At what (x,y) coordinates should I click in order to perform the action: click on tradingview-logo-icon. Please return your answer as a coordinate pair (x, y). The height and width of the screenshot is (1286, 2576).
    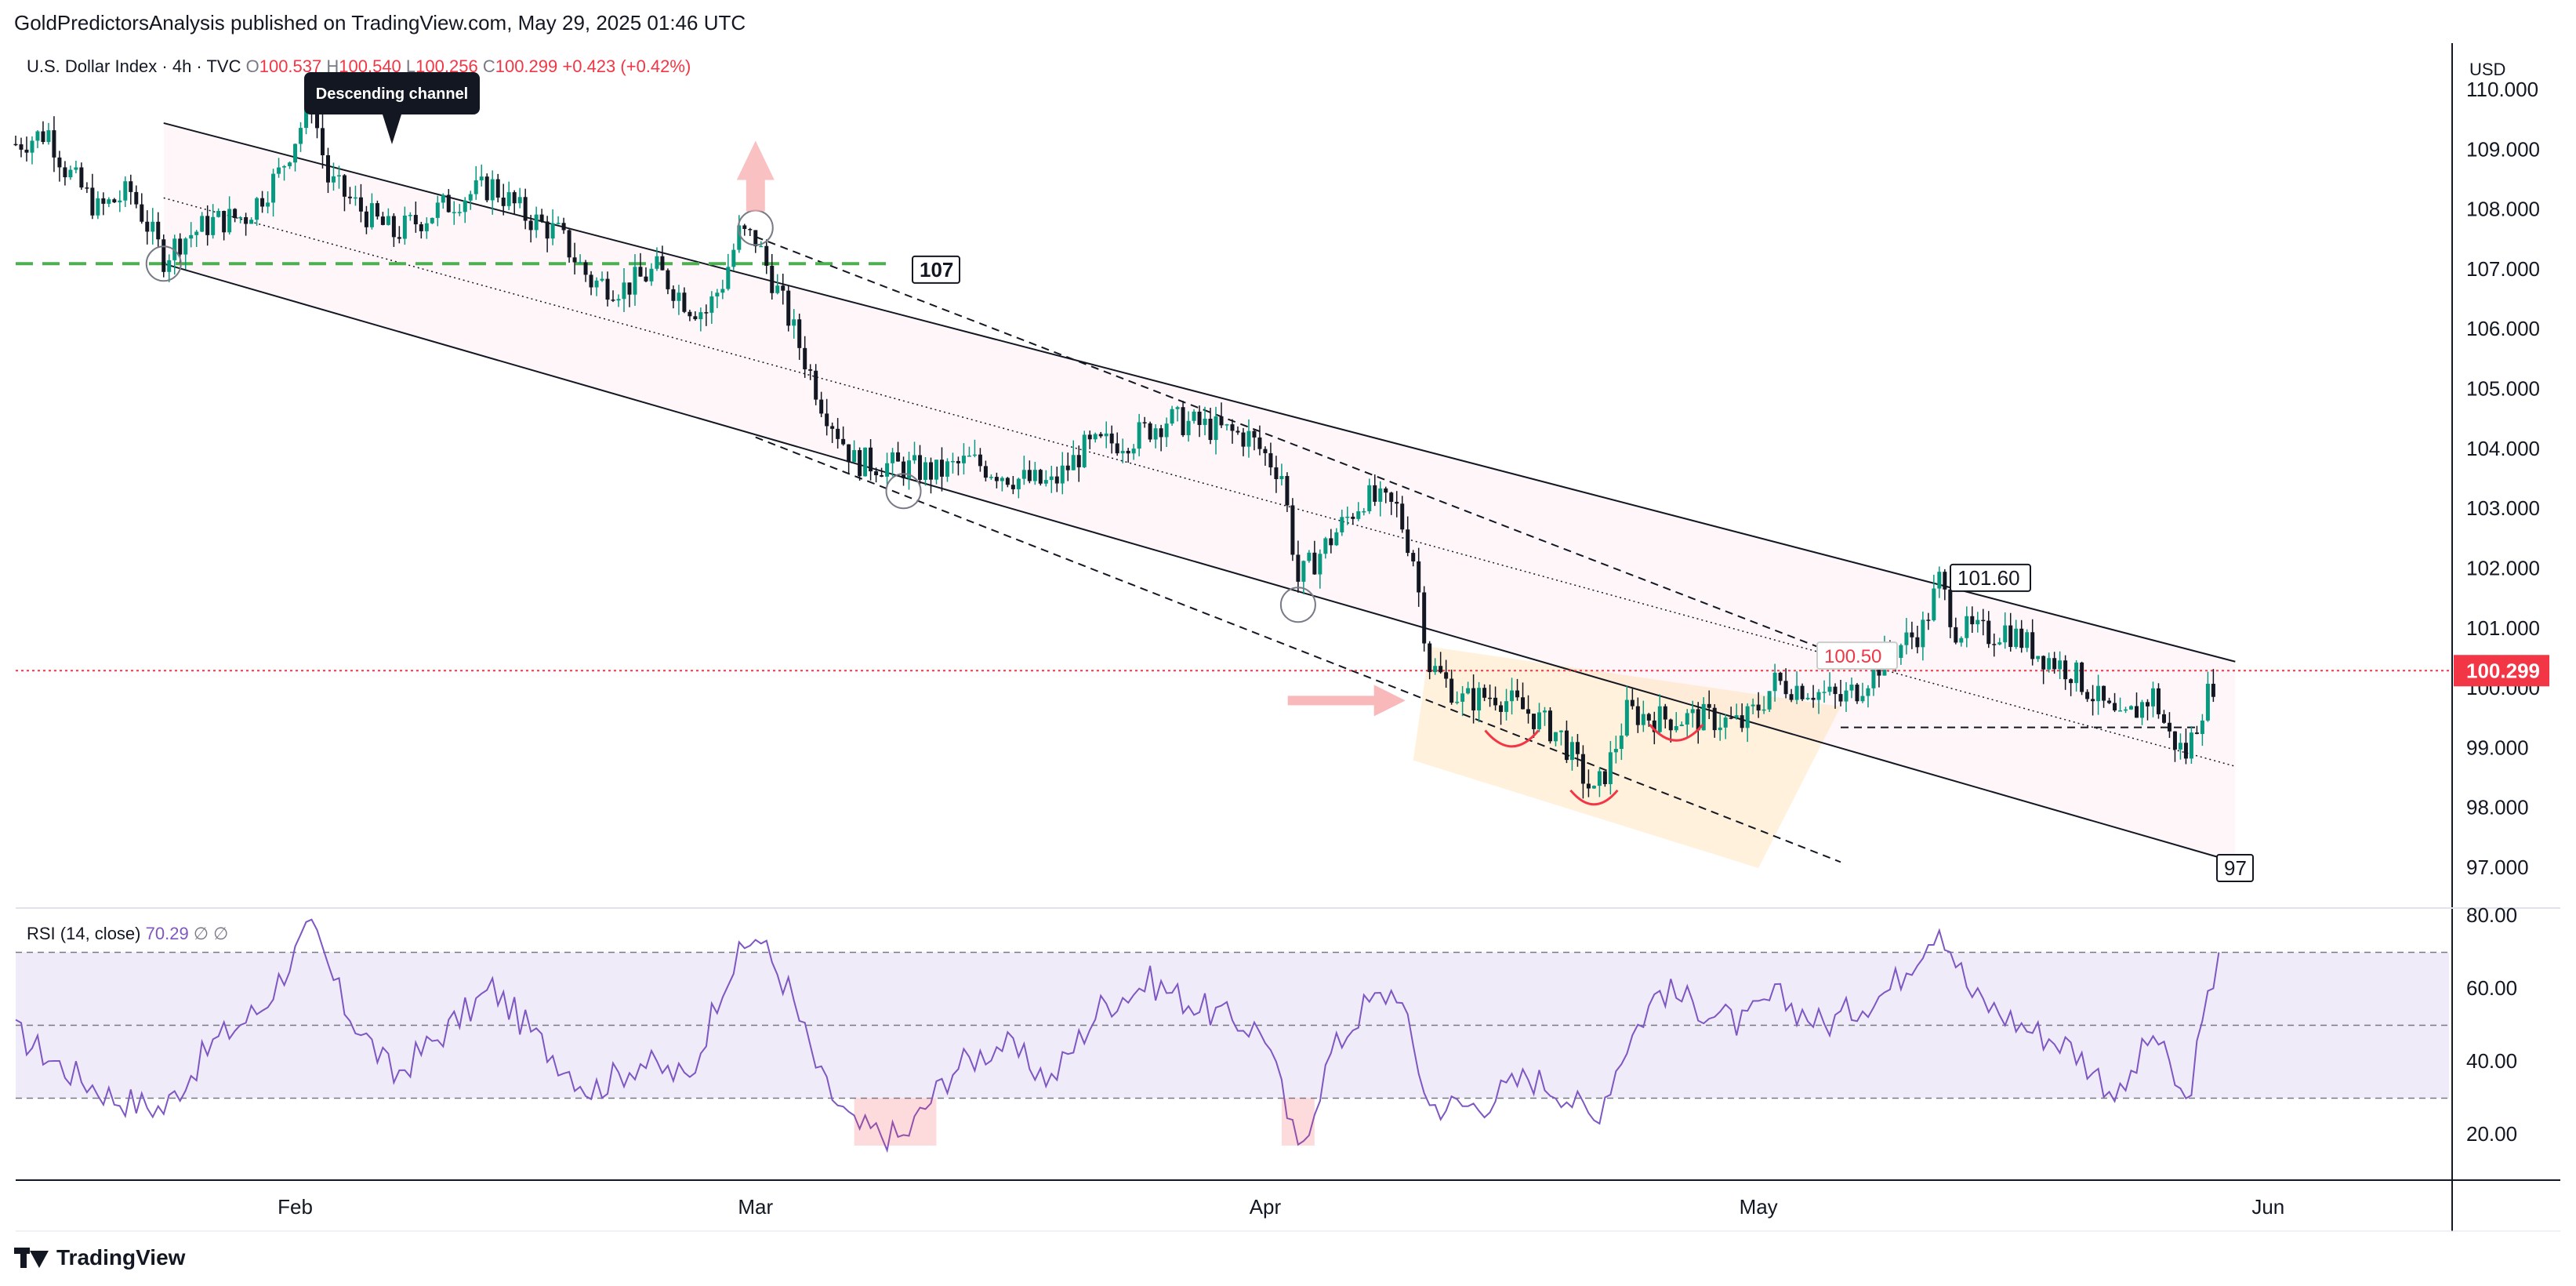
    Looking at the image, I should click on (32, 1258).